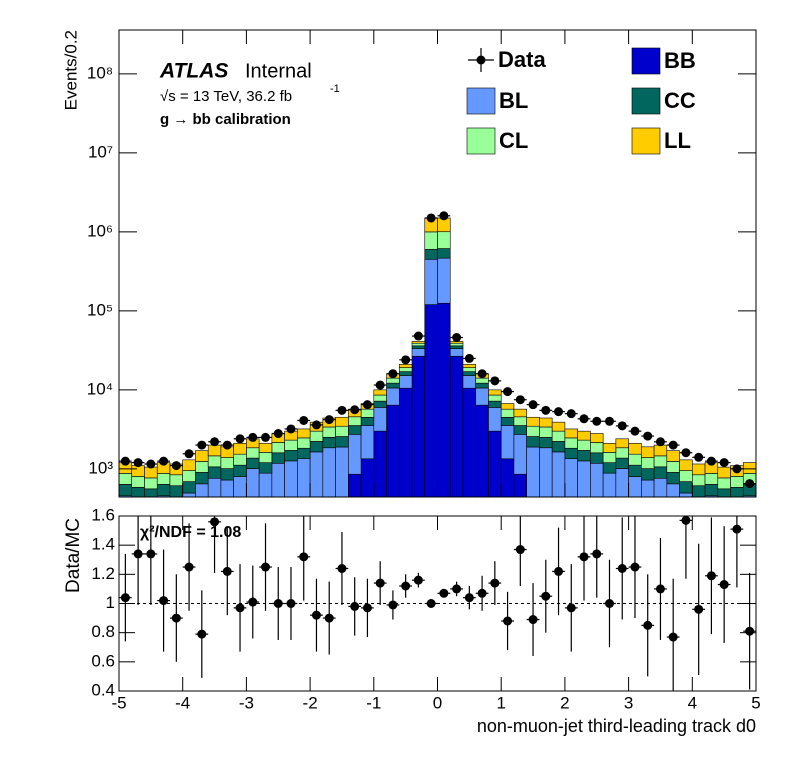 The height and width of the screenshot is (772, 796). What do you see at coordinates (677, 140) in the screenshot?
I see `legend-label: LL` at bounding box center [677, 140].